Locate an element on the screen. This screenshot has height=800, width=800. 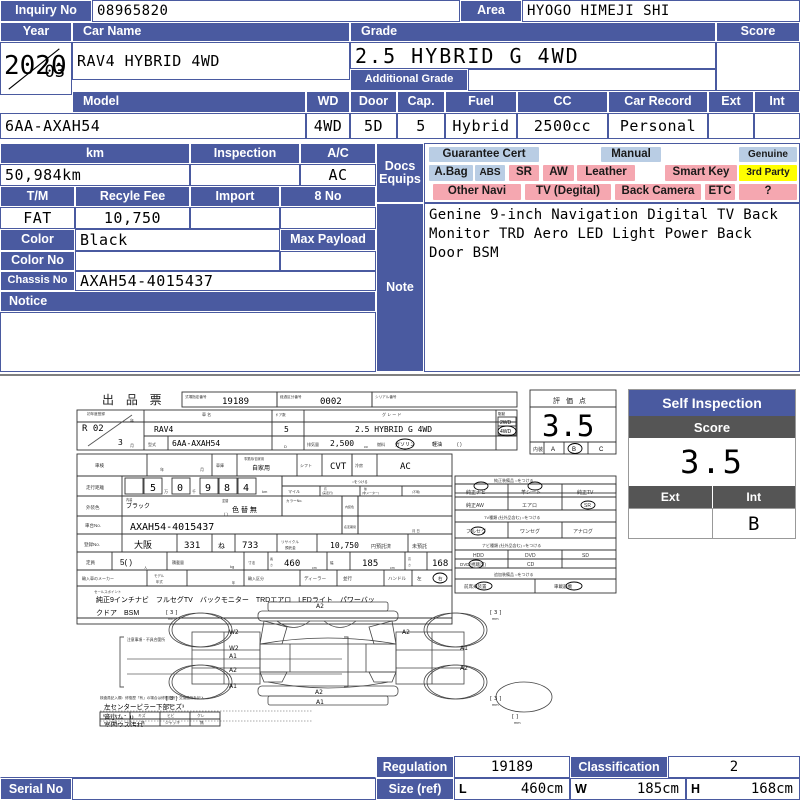
svg-text: kg is located at coordinates (232, 566).